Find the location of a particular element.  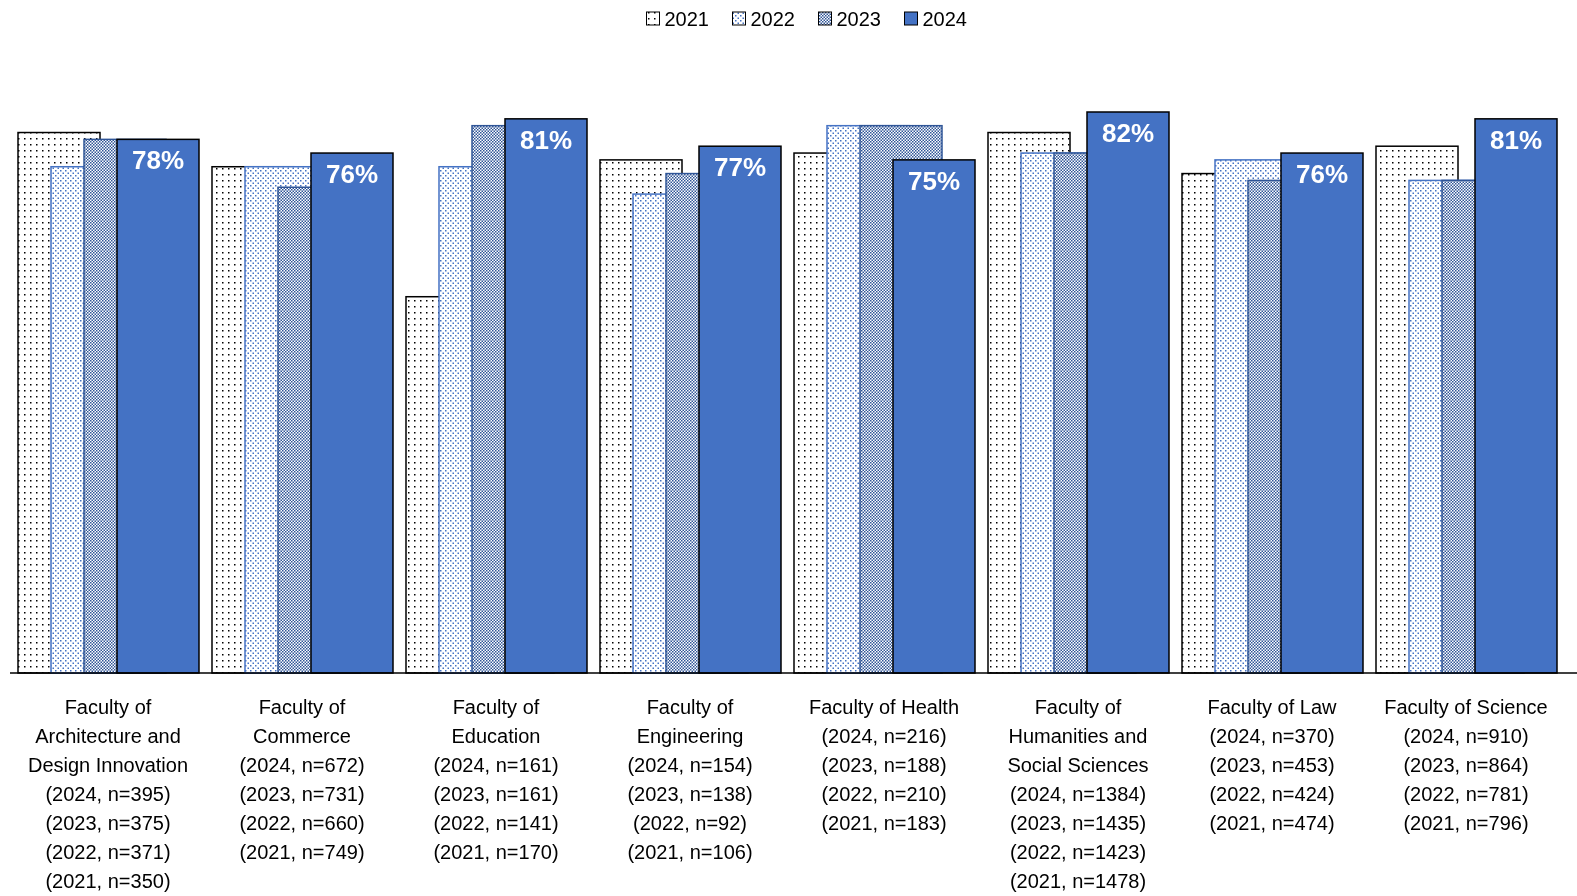

x-tick-label: Faculty of Science (2024, n=910) (2023, n=864) (2022, n=781) (2021, n=796) is located at coordinates (1466, 765).